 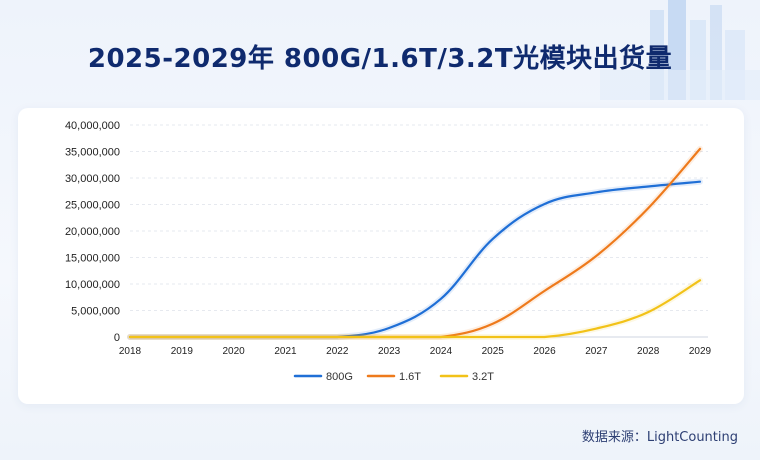 I want to click on legend-label: 1.6T, so click(x=410, y=377).